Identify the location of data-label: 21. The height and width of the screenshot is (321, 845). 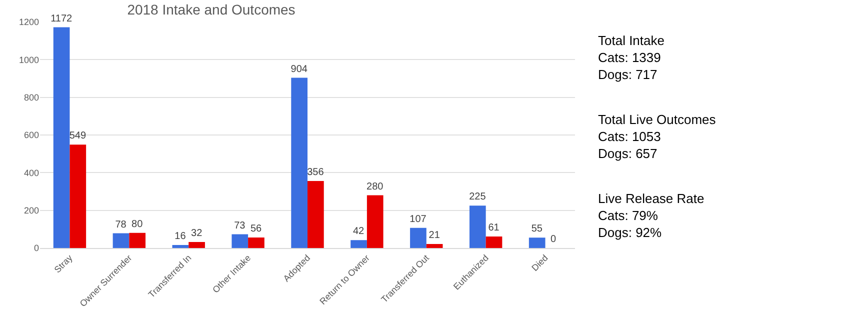
(434, 236).